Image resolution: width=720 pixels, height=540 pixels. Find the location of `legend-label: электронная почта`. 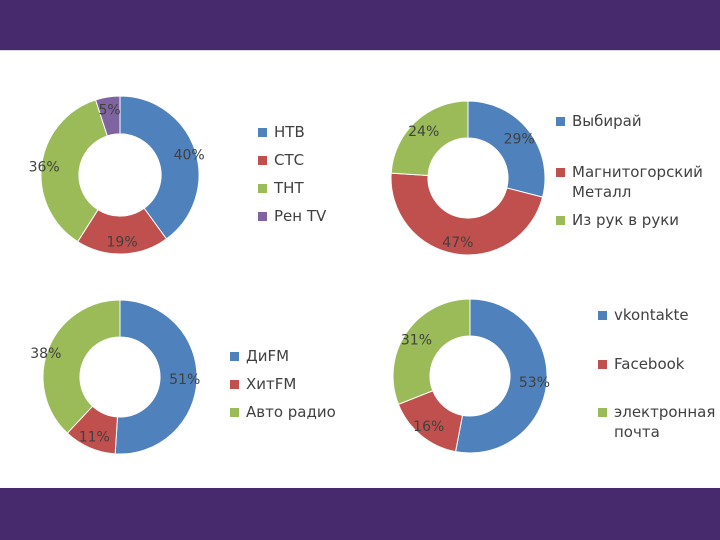

legend-label: электронная почта is located at coordinates (665, 422).